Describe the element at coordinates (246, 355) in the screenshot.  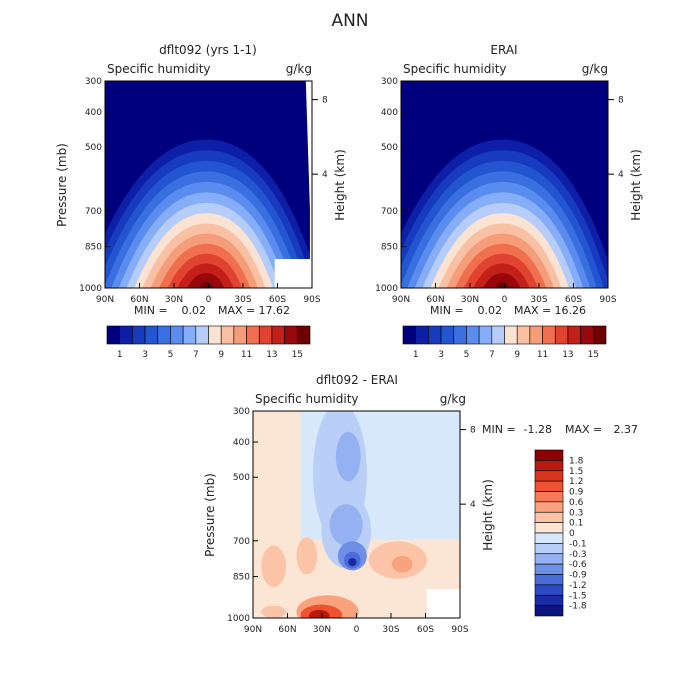
I see `colorbar-label: 11` at that location.